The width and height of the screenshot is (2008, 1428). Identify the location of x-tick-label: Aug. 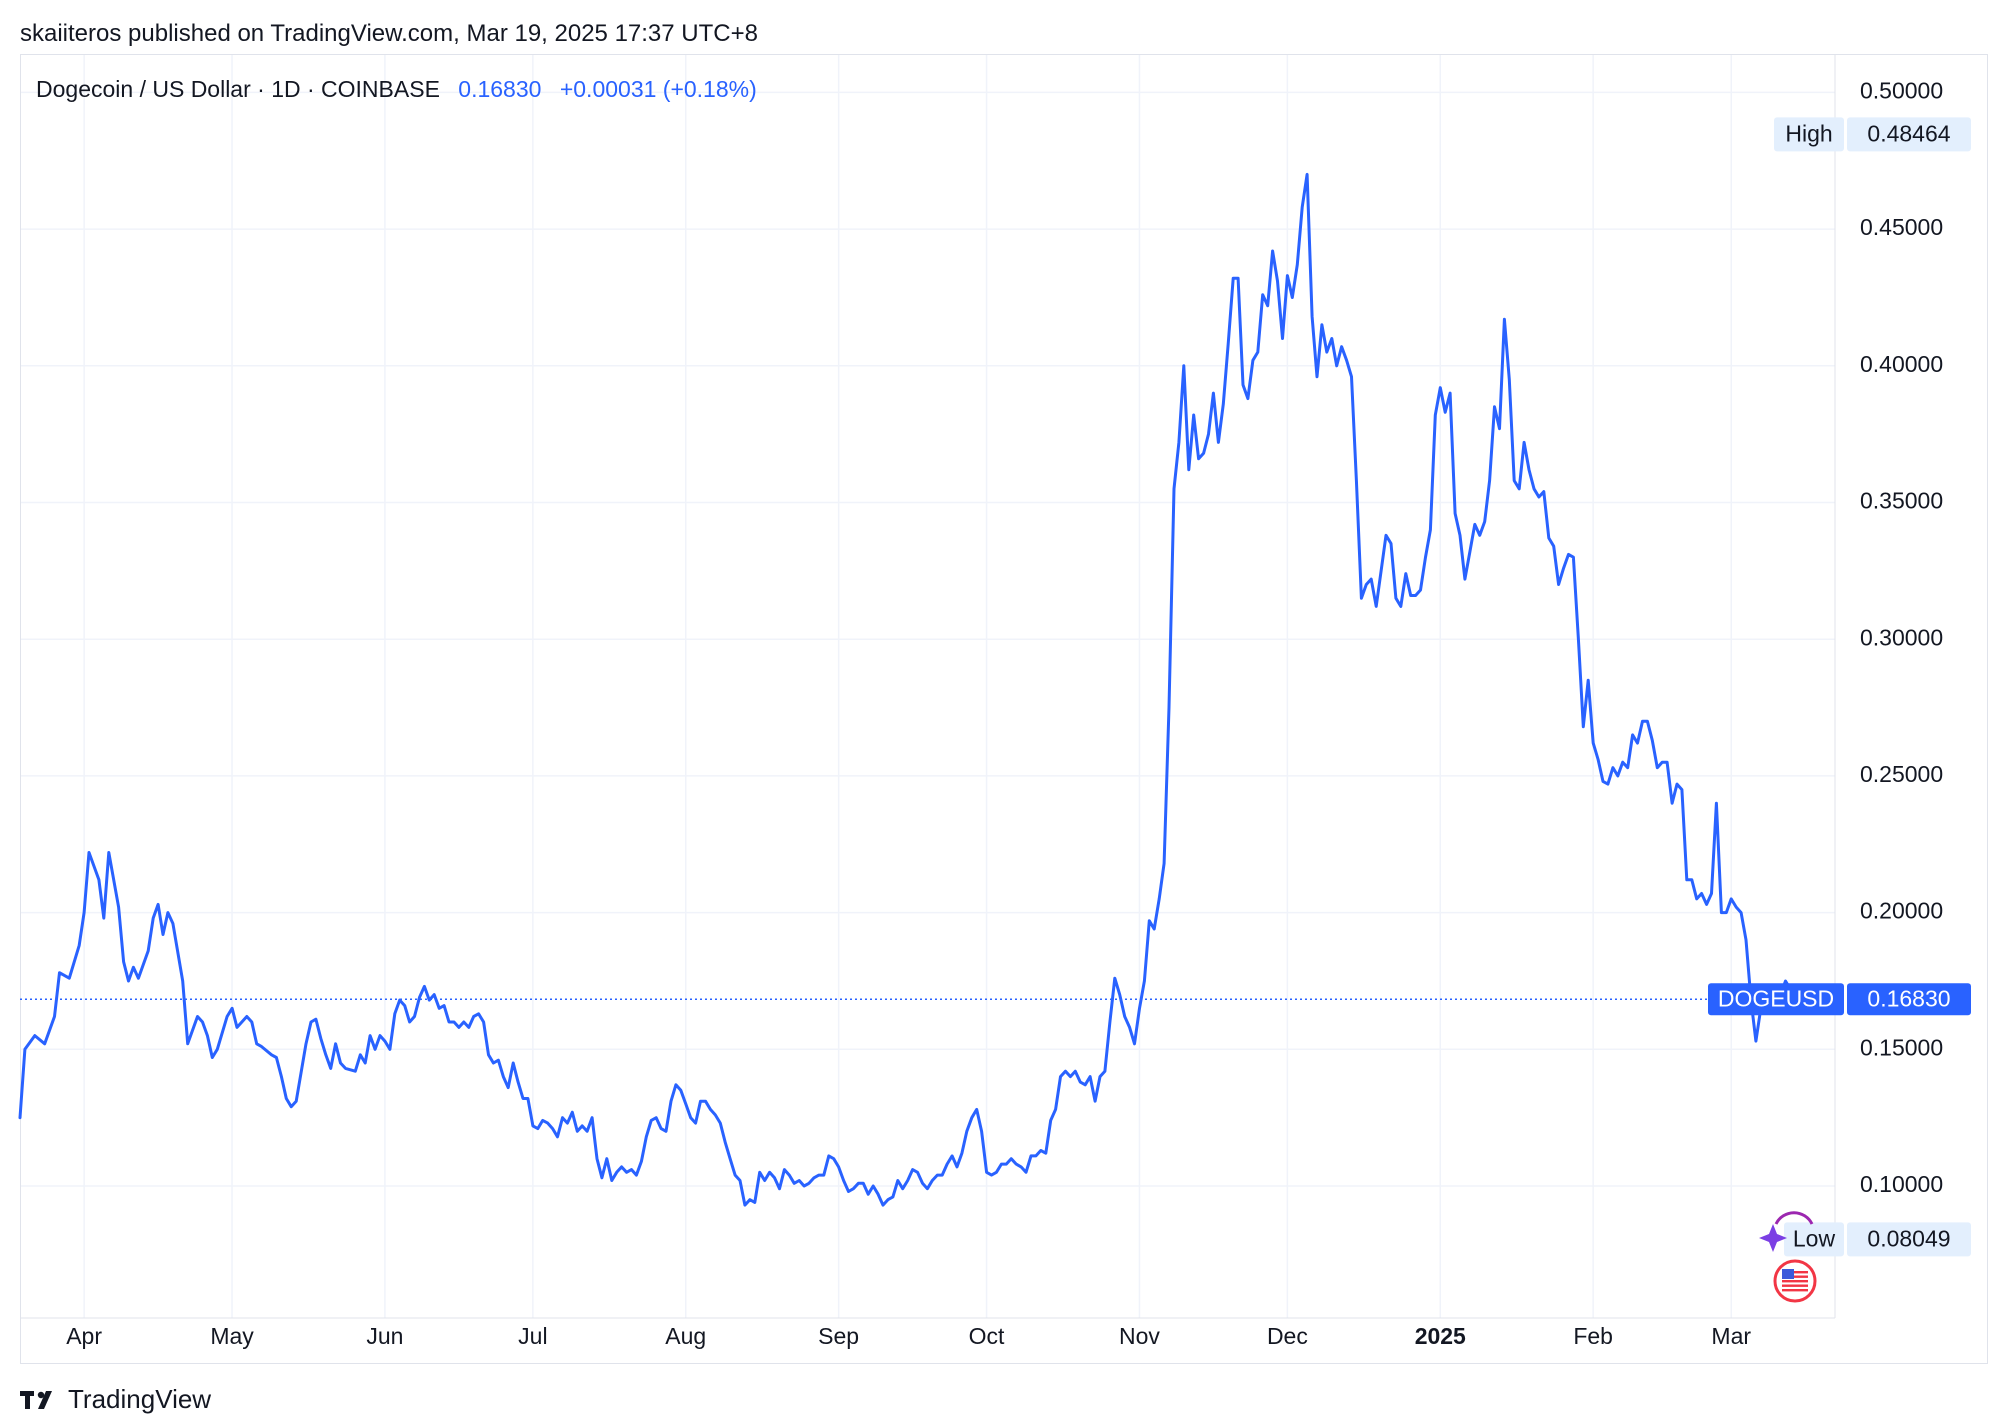
(685, 1336).